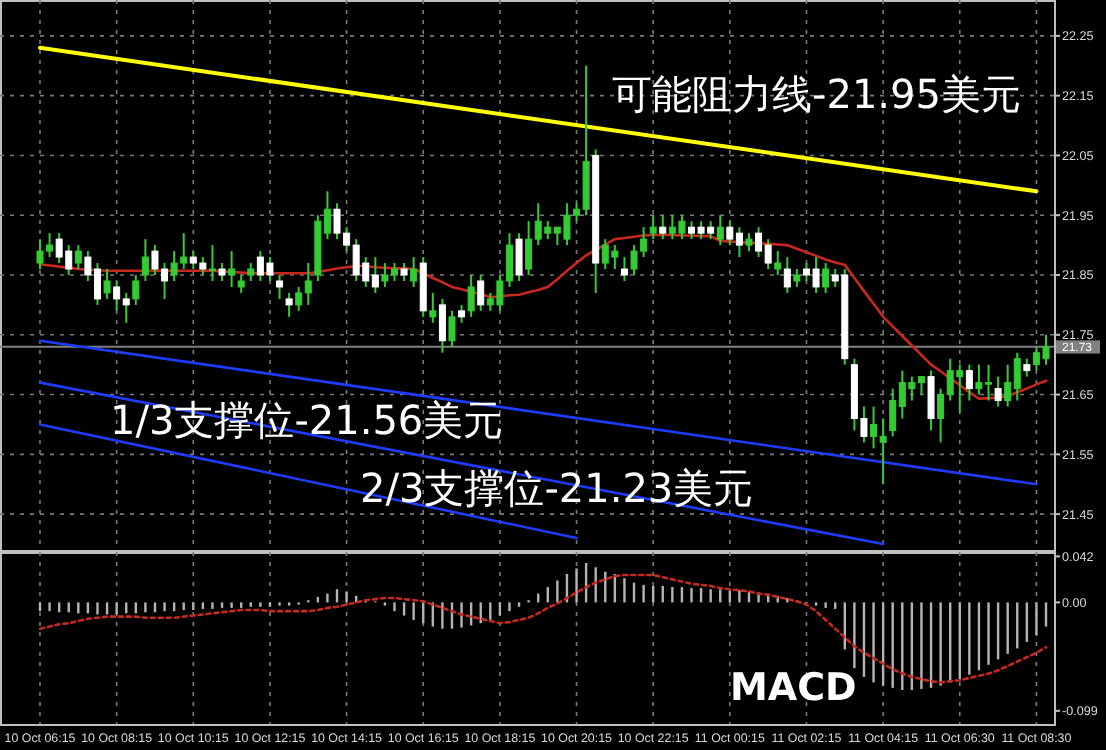 The height and width of the screenshot is (750, 1106). Describe the element at coordinates (793, 688) in the screenshot. I see `text: MACD` at that location.